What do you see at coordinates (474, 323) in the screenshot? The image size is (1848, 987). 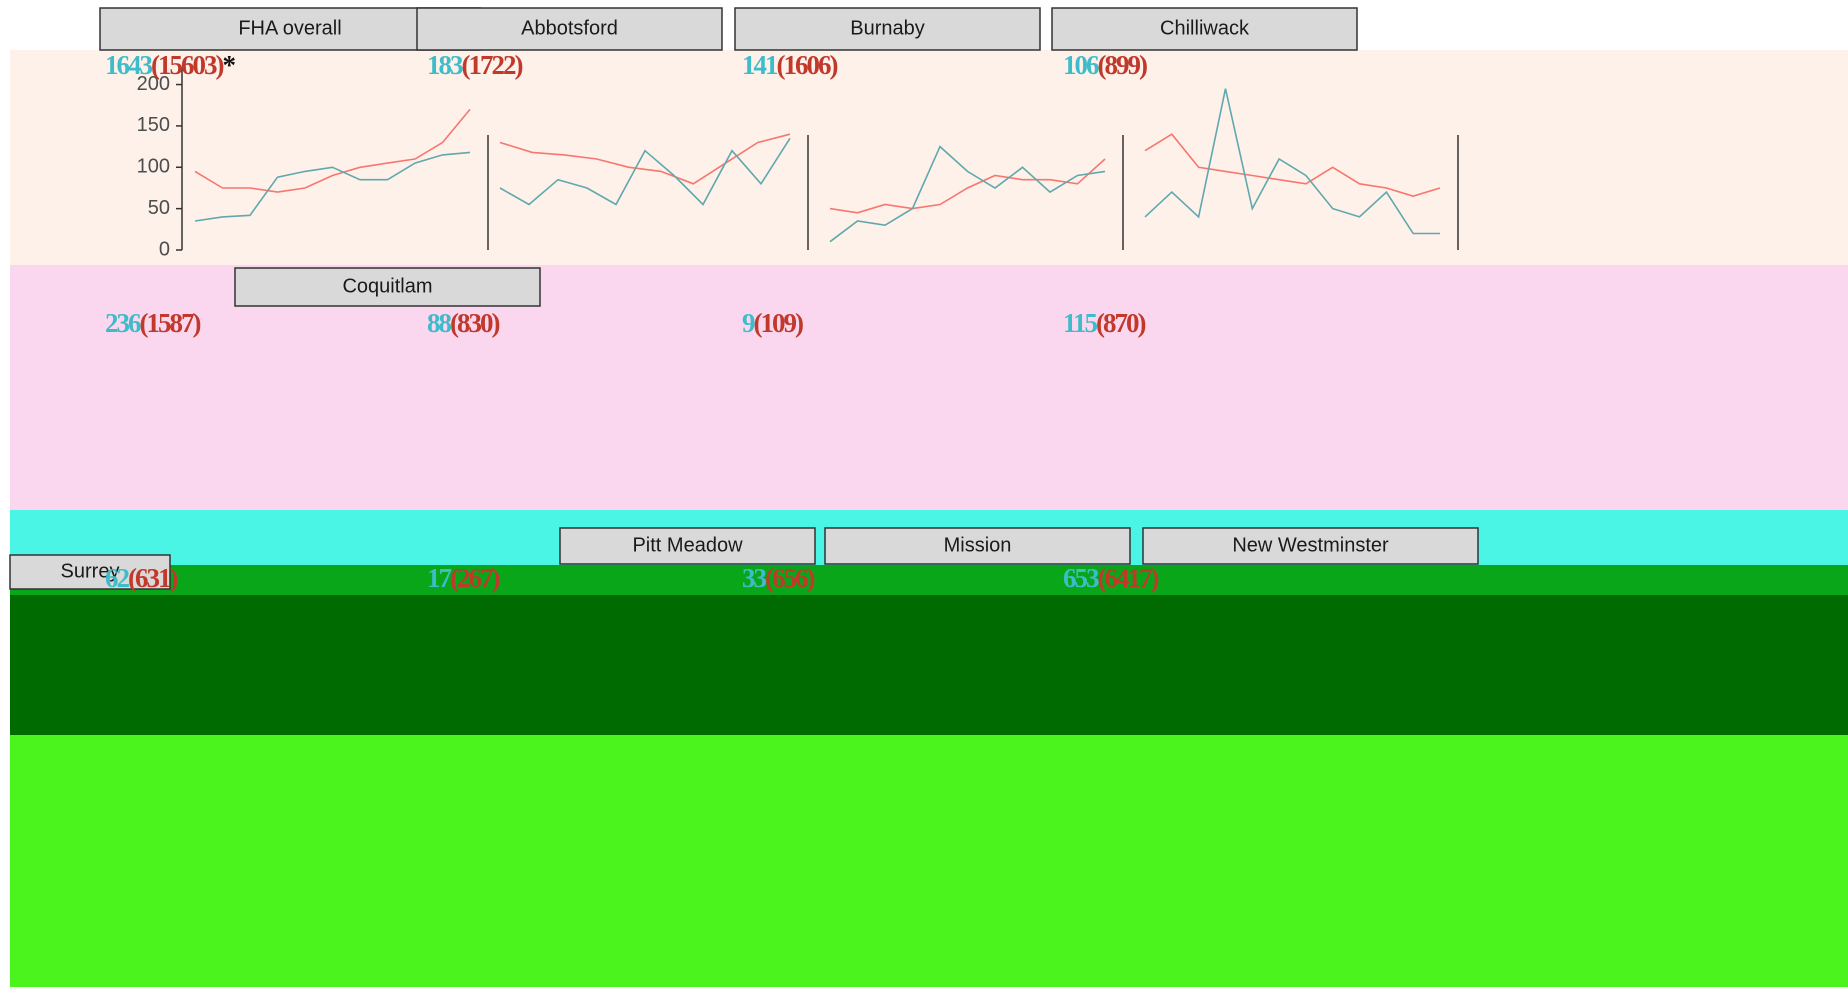 I see `total: (830)` at bounding box center [474, 323].